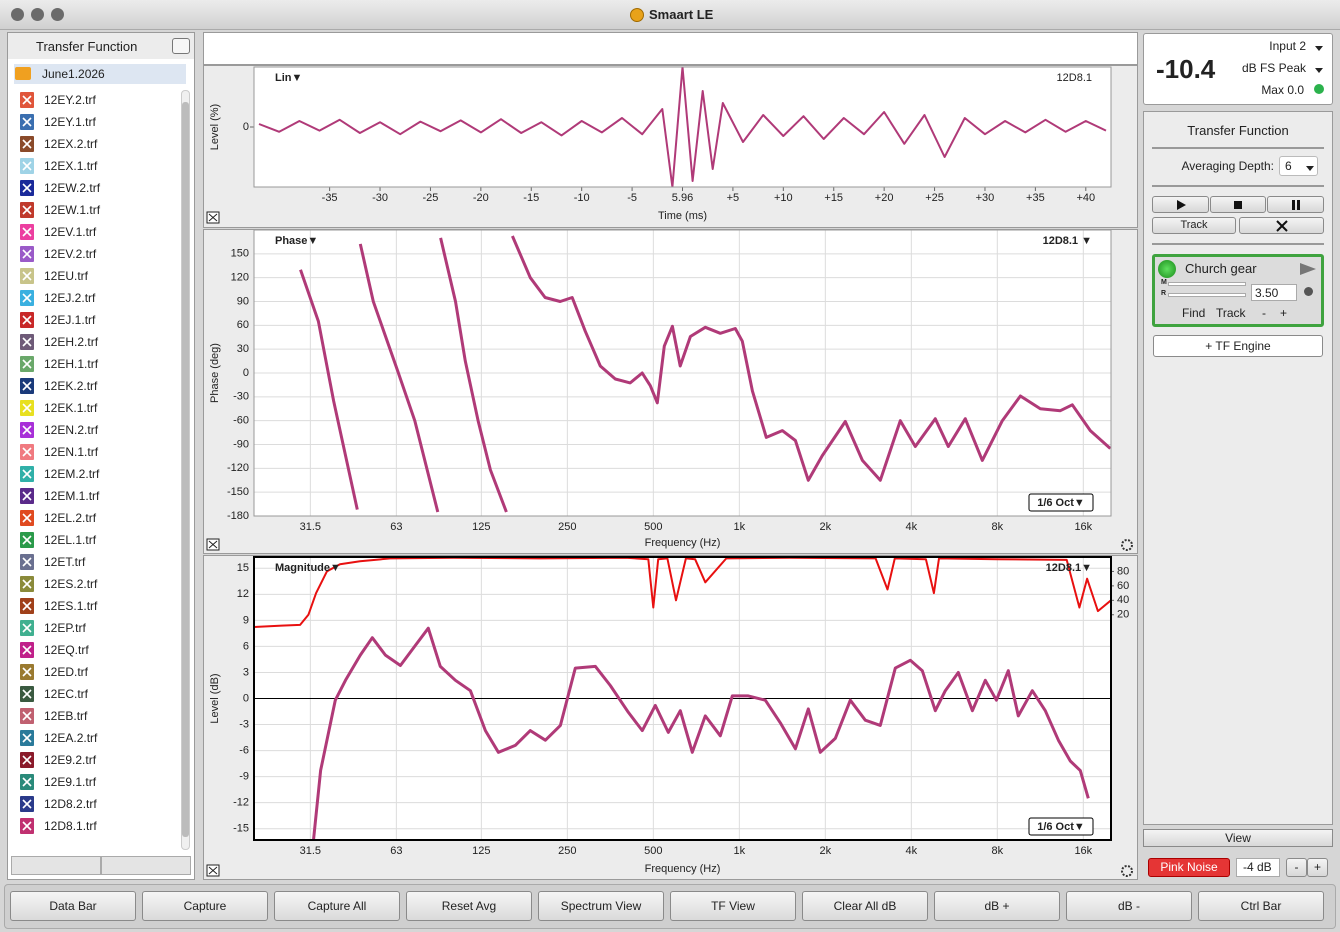  What do you see at coordinates (65, 562) in the screenshot?
I see `file-name: 12ET.trf` at bounding box center [65, 562].